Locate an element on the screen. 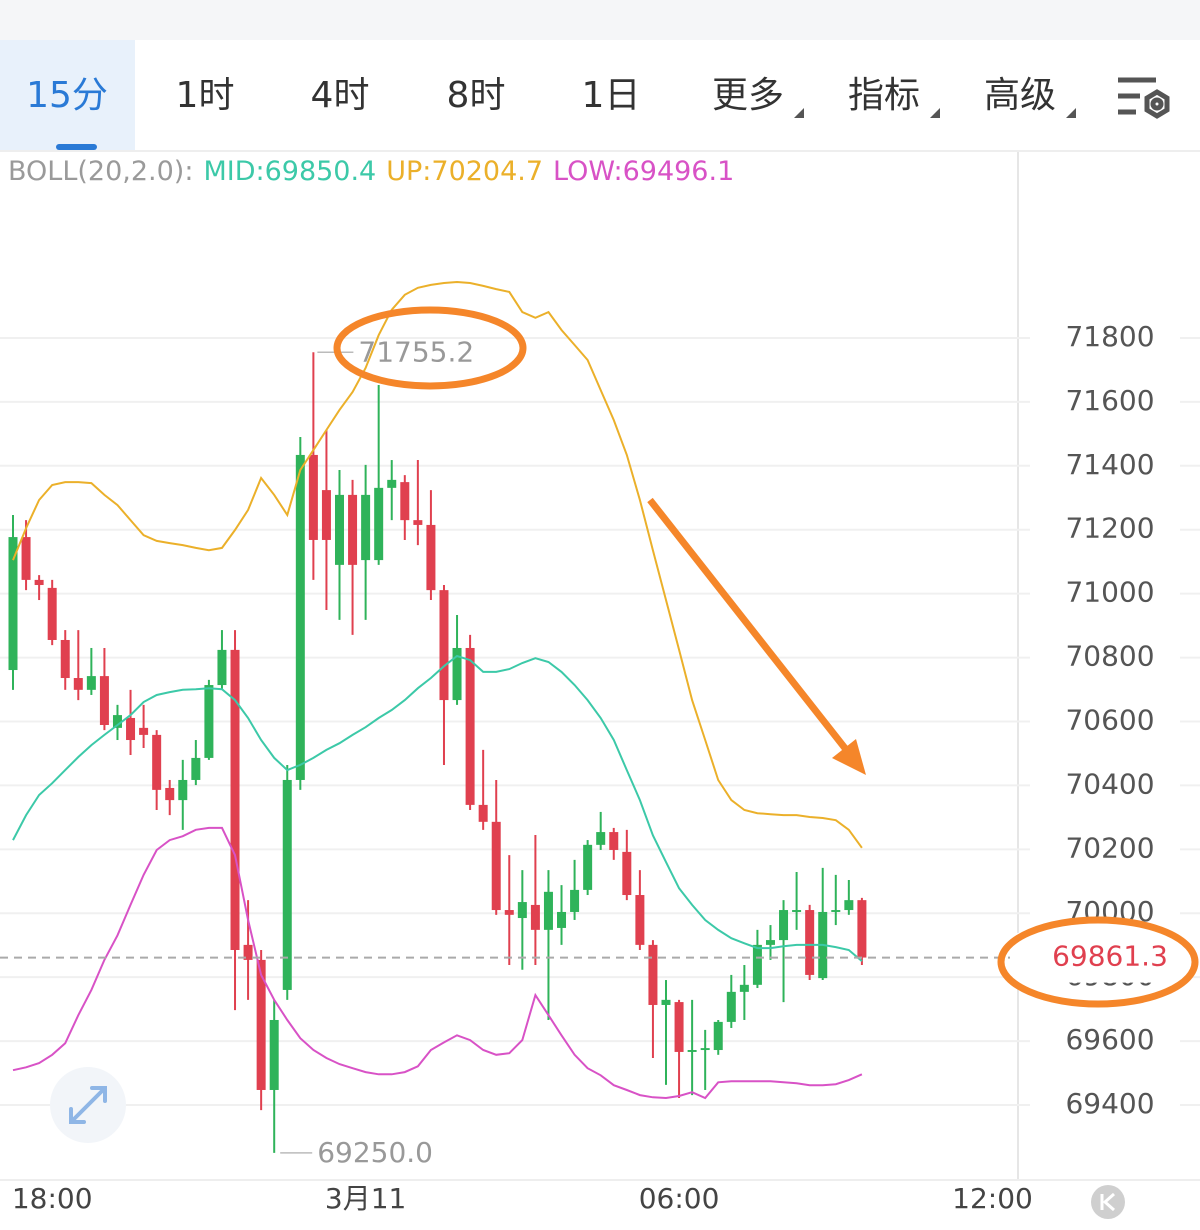 This screenshot has height=1230, width=1200. y-tick-label: 69600 is located at coordinates (1109, 1039).